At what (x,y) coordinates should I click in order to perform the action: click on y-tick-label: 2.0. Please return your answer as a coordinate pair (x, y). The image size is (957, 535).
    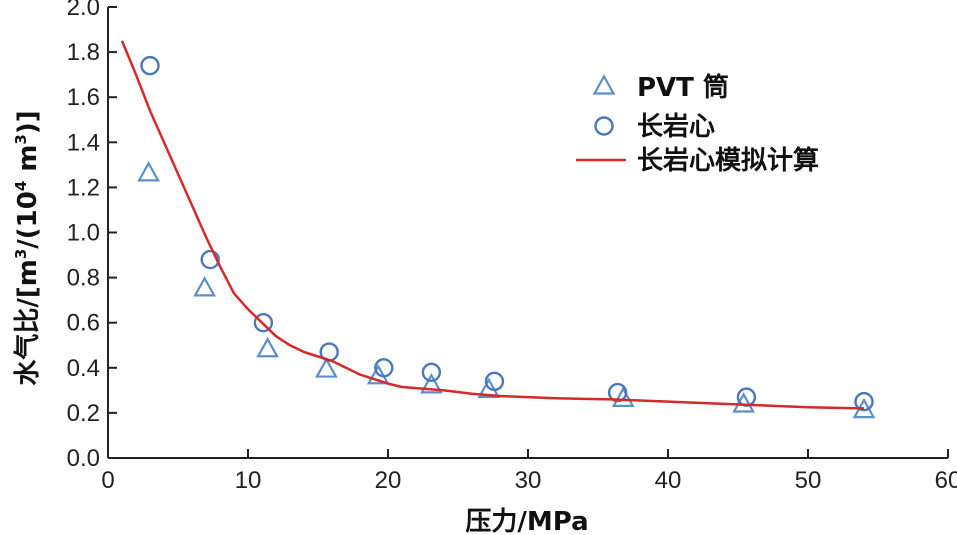
    Looking at the image, I should click on (83, 10).